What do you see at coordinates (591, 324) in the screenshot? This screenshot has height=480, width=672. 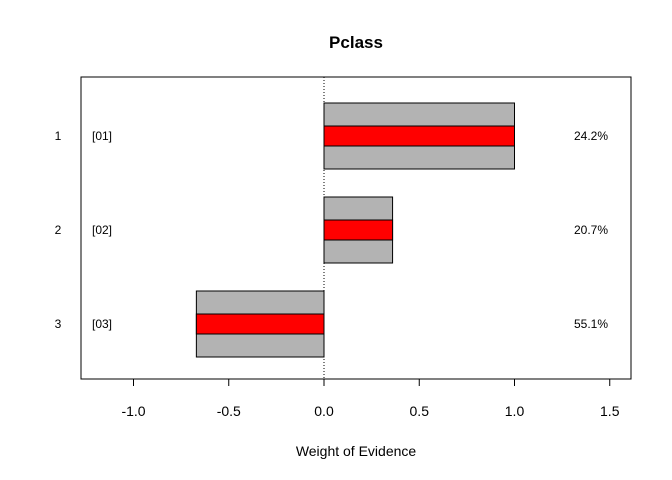 I see `percentage-label-3: 55.1%` at bounding box center [591, 324].